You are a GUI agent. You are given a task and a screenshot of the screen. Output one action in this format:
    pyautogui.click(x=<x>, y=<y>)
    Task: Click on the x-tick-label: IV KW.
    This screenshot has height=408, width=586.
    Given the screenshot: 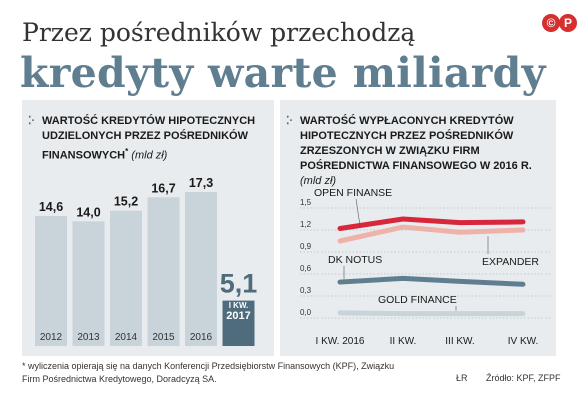 What is the action you would take?
    pyautogui.click(x=523, y=341)
    